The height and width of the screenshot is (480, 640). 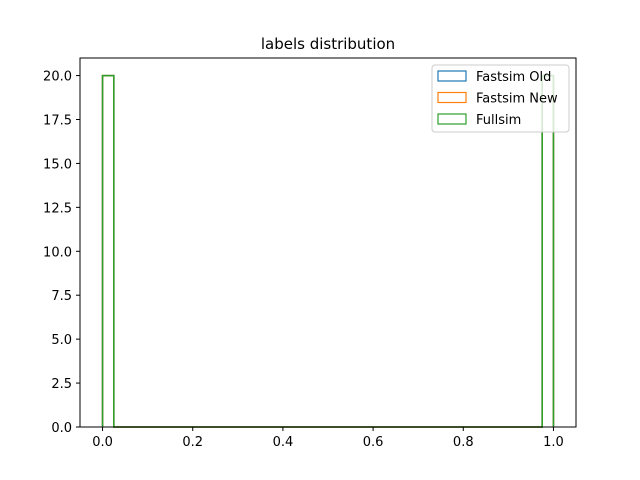 I want to click on y-tick-label: 2.5, so click(x=61, y=384).